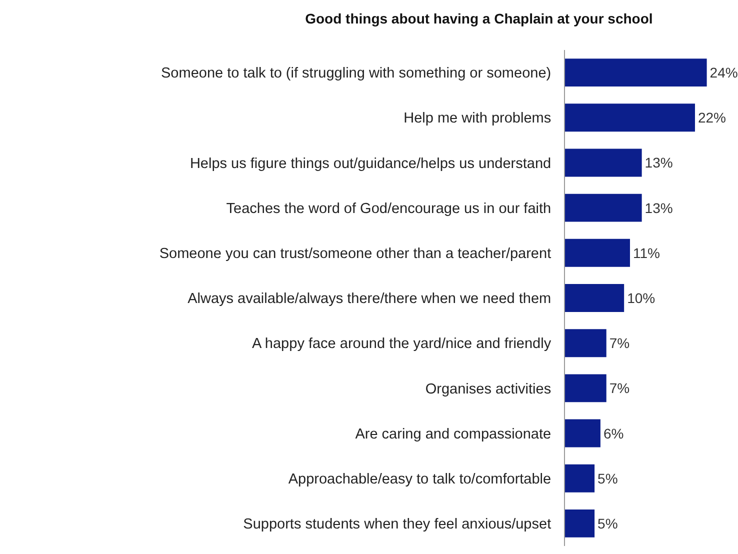  I want to click on data-label: 11%, so click(646, 252).